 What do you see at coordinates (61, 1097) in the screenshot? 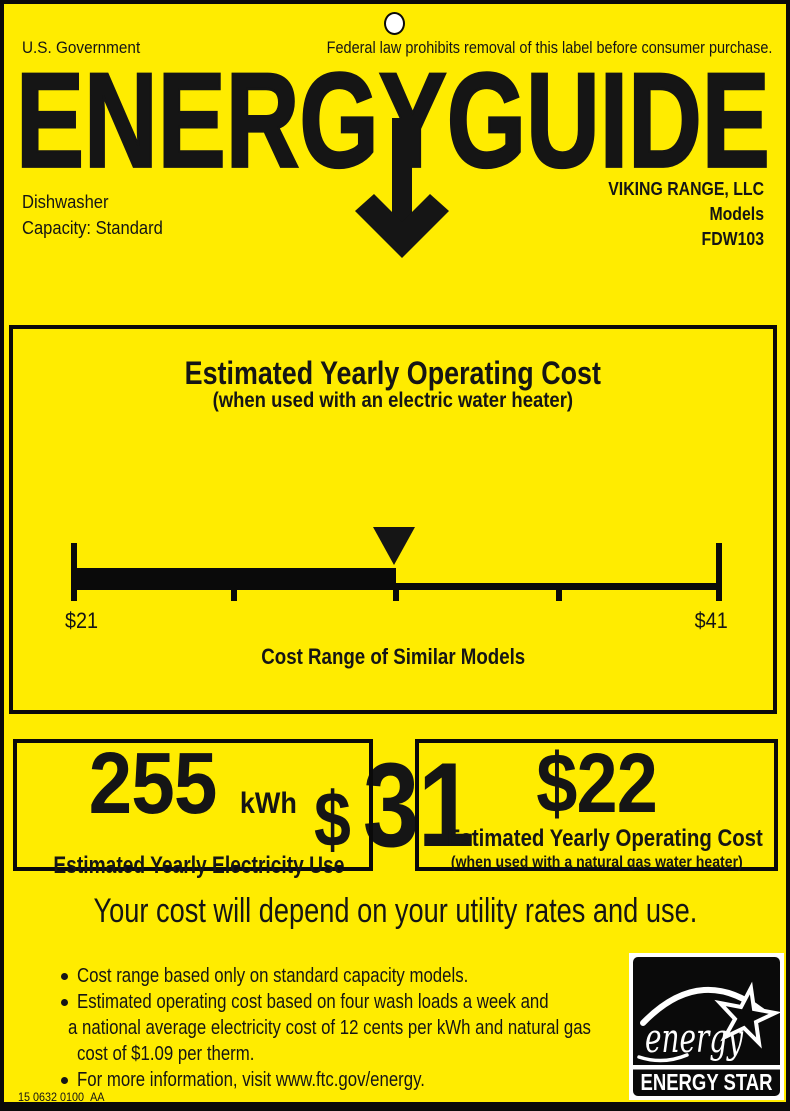
I see `form-code: 15 0632 0100_AA` at bounding box center [61, 1097].